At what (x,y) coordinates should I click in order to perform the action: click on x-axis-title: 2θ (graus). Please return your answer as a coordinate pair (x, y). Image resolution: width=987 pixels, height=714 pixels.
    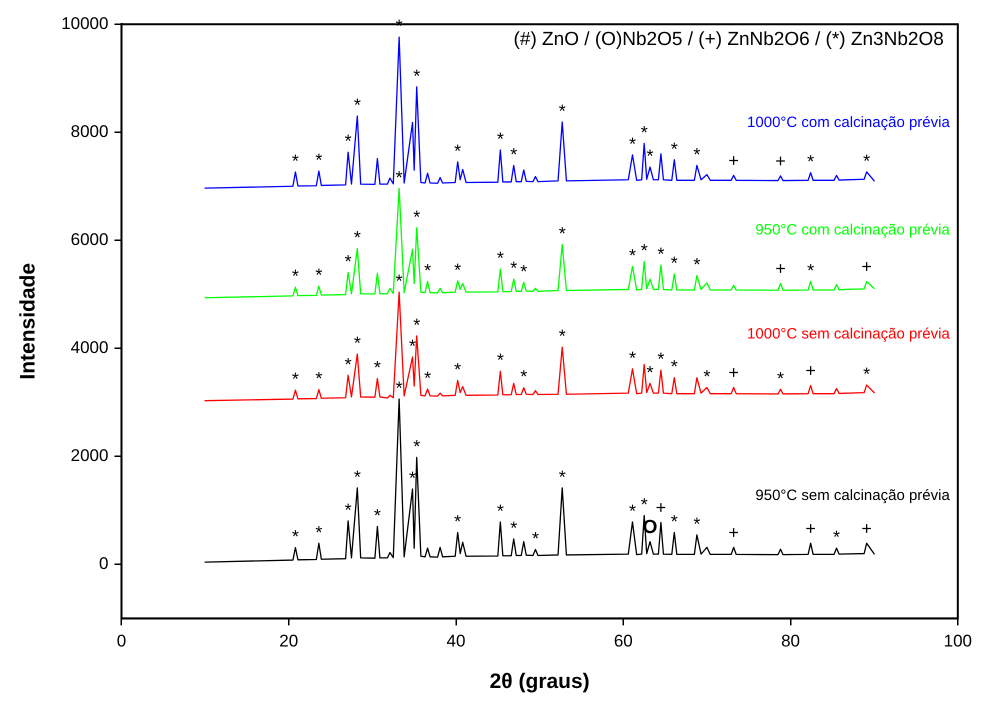
    Looking at the image, I should click on (540, 682).